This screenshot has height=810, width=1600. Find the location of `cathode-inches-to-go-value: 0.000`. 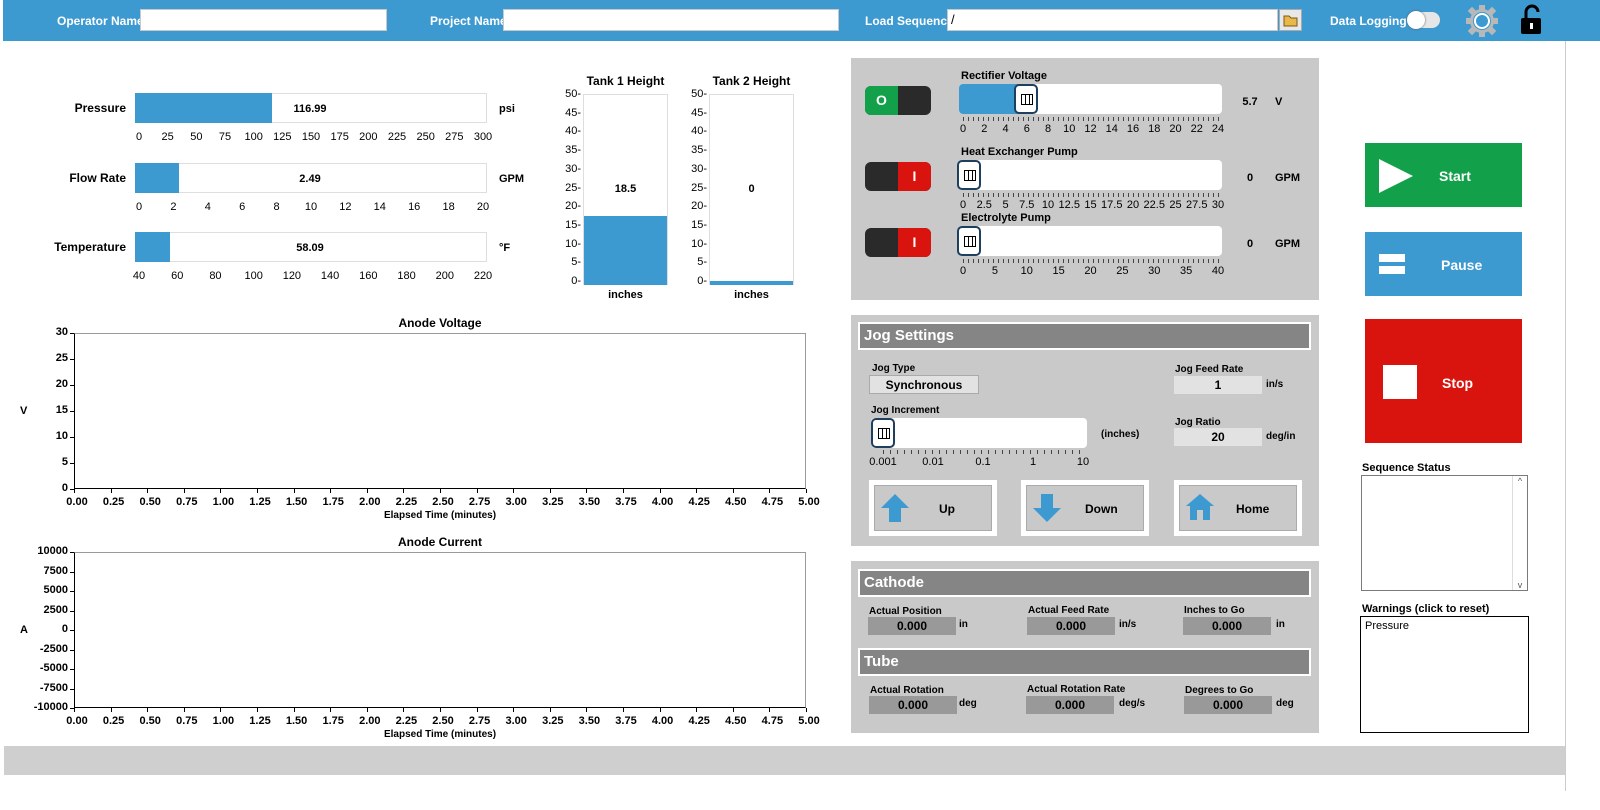

cathode-inches-to-go-value: 0.000 is located at coordinates (1227, 626).